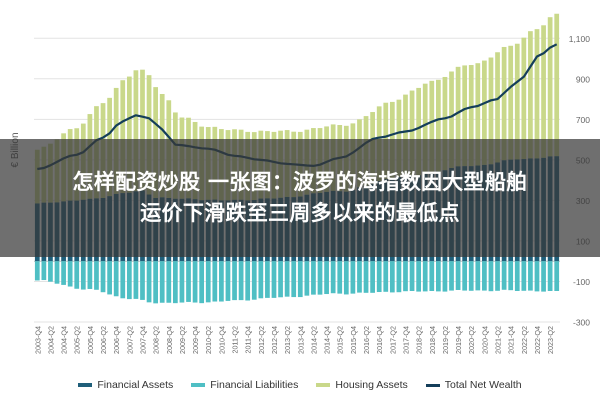 The image size is (600, 400). I want to click on x-tick-label: 2013-Q2, so click(287, 340).